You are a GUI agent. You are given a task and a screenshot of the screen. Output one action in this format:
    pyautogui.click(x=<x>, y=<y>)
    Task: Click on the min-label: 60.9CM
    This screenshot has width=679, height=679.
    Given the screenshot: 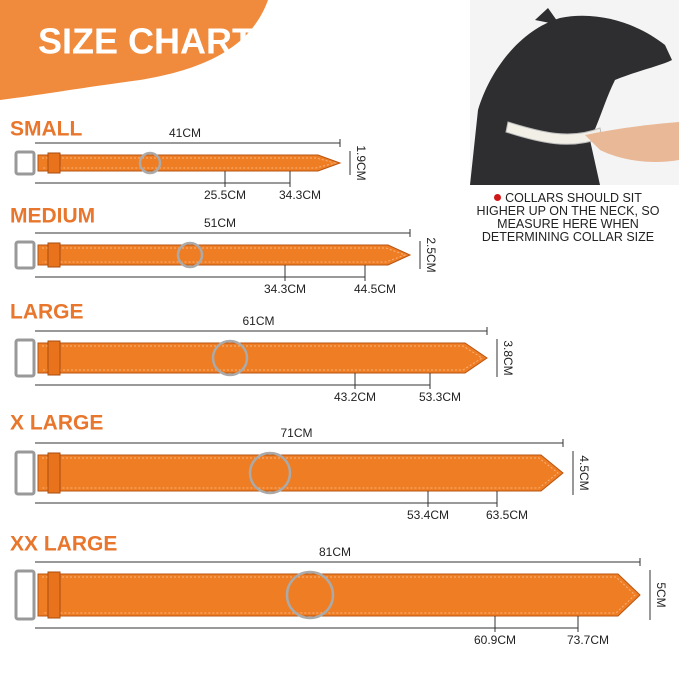 What is the action you would take?
    pyautogui.click(x=495, y=640)
    